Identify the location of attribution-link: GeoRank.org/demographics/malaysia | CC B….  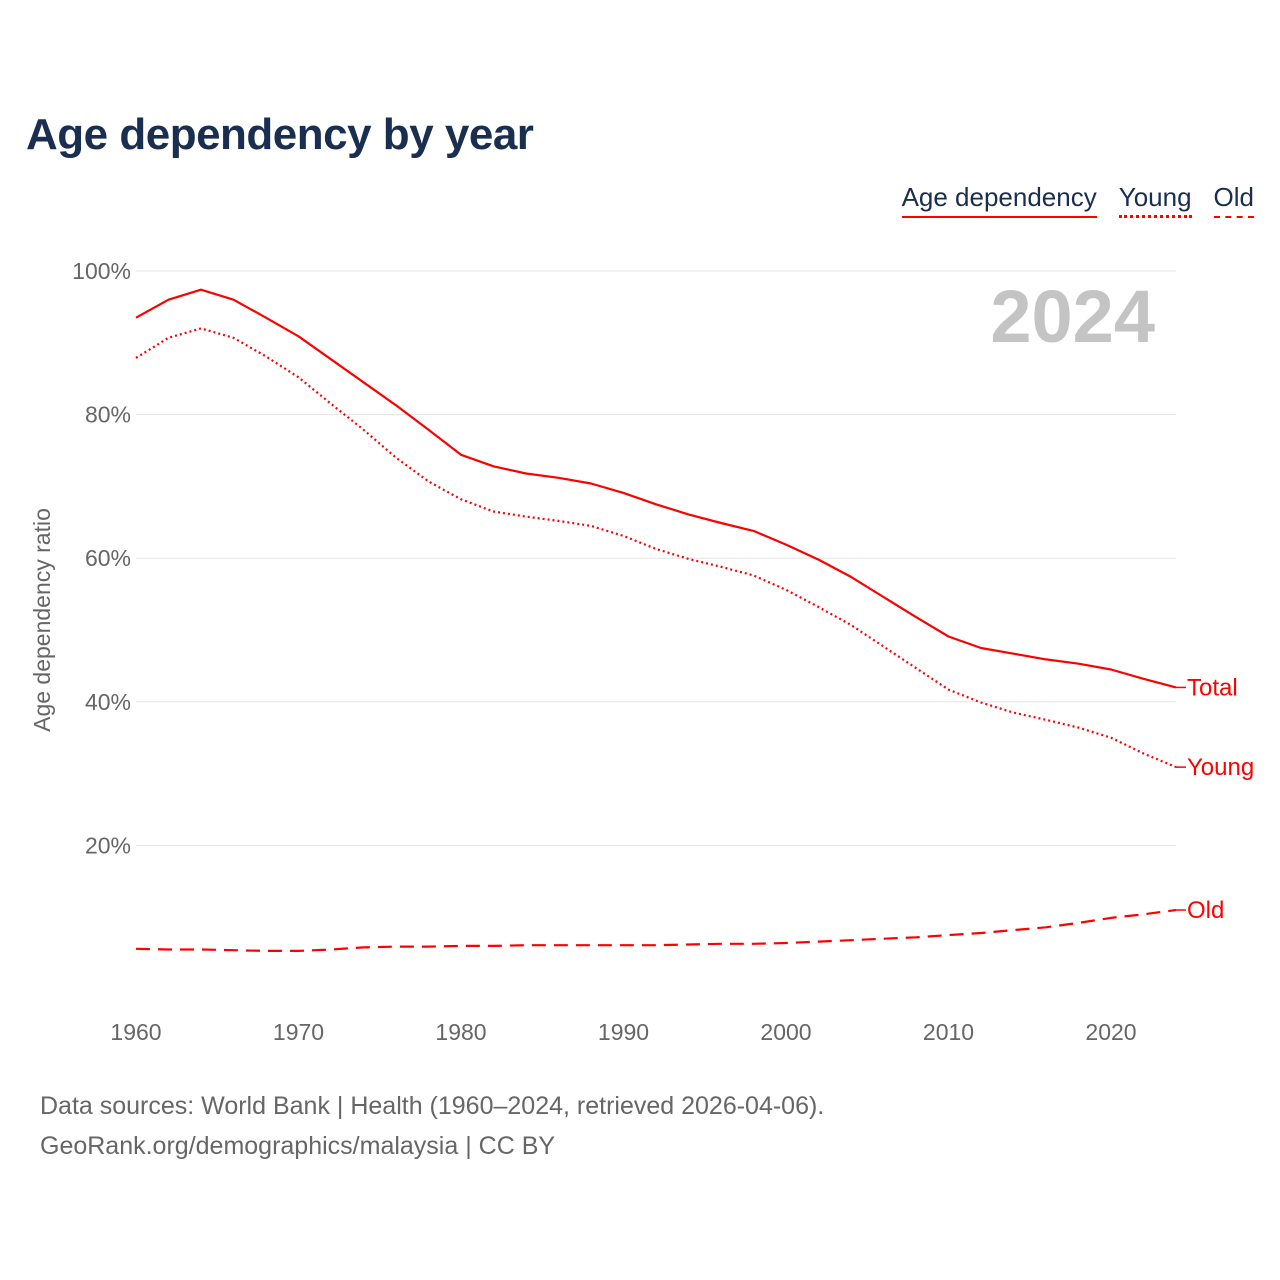
(298, 1146).